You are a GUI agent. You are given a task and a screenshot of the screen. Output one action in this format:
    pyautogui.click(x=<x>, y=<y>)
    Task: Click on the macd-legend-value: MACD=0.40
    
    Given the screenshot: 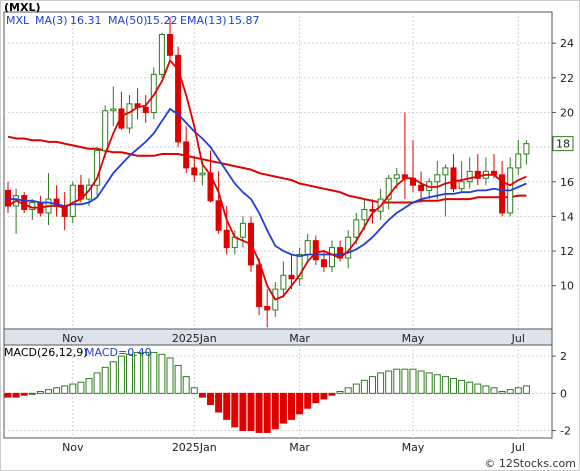 What is the action you would take?
    pyautogui.click(x=118, y=352)
    